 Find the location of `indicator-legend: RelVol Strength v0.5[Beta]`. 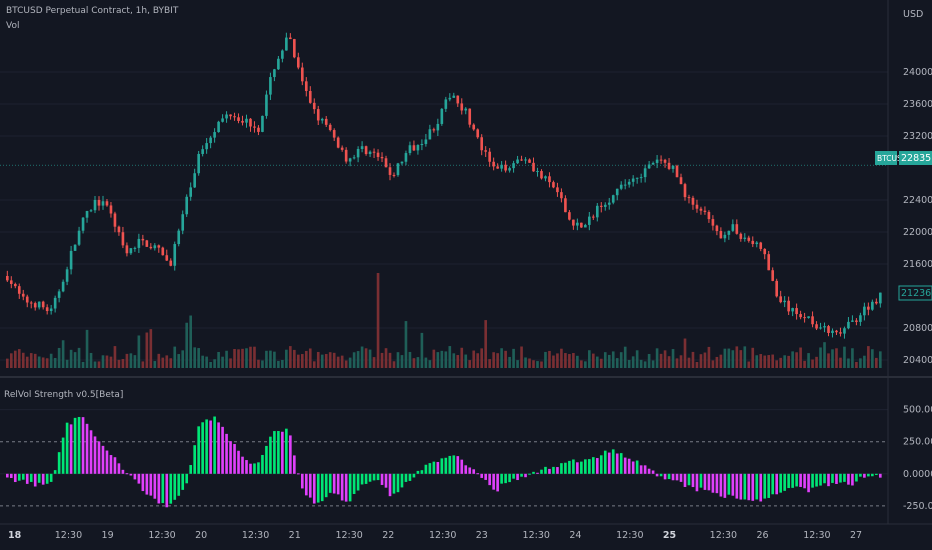

indicator-legend: RelVol Strength v0.5[Beta] is located at coordinates (63, 395).